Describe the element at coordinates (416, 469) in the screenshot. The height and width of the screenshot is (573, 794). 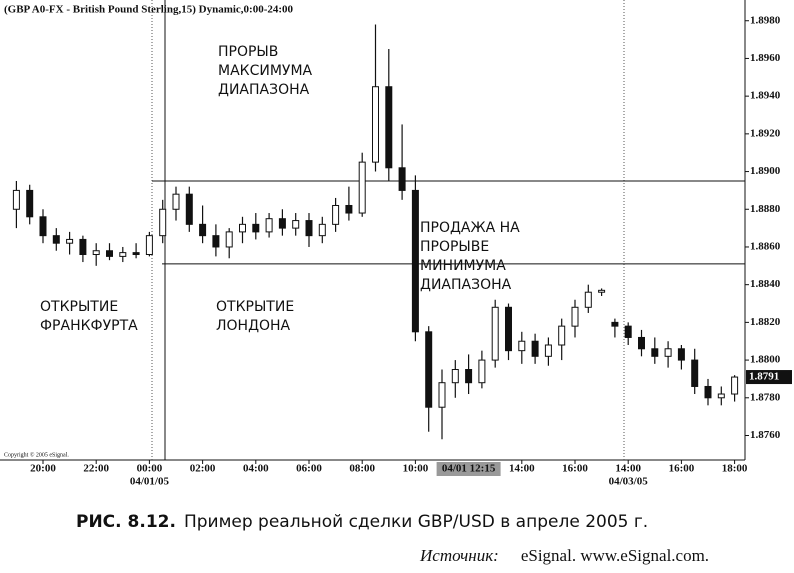
I see `x-tick-label: 10:00` at that location.